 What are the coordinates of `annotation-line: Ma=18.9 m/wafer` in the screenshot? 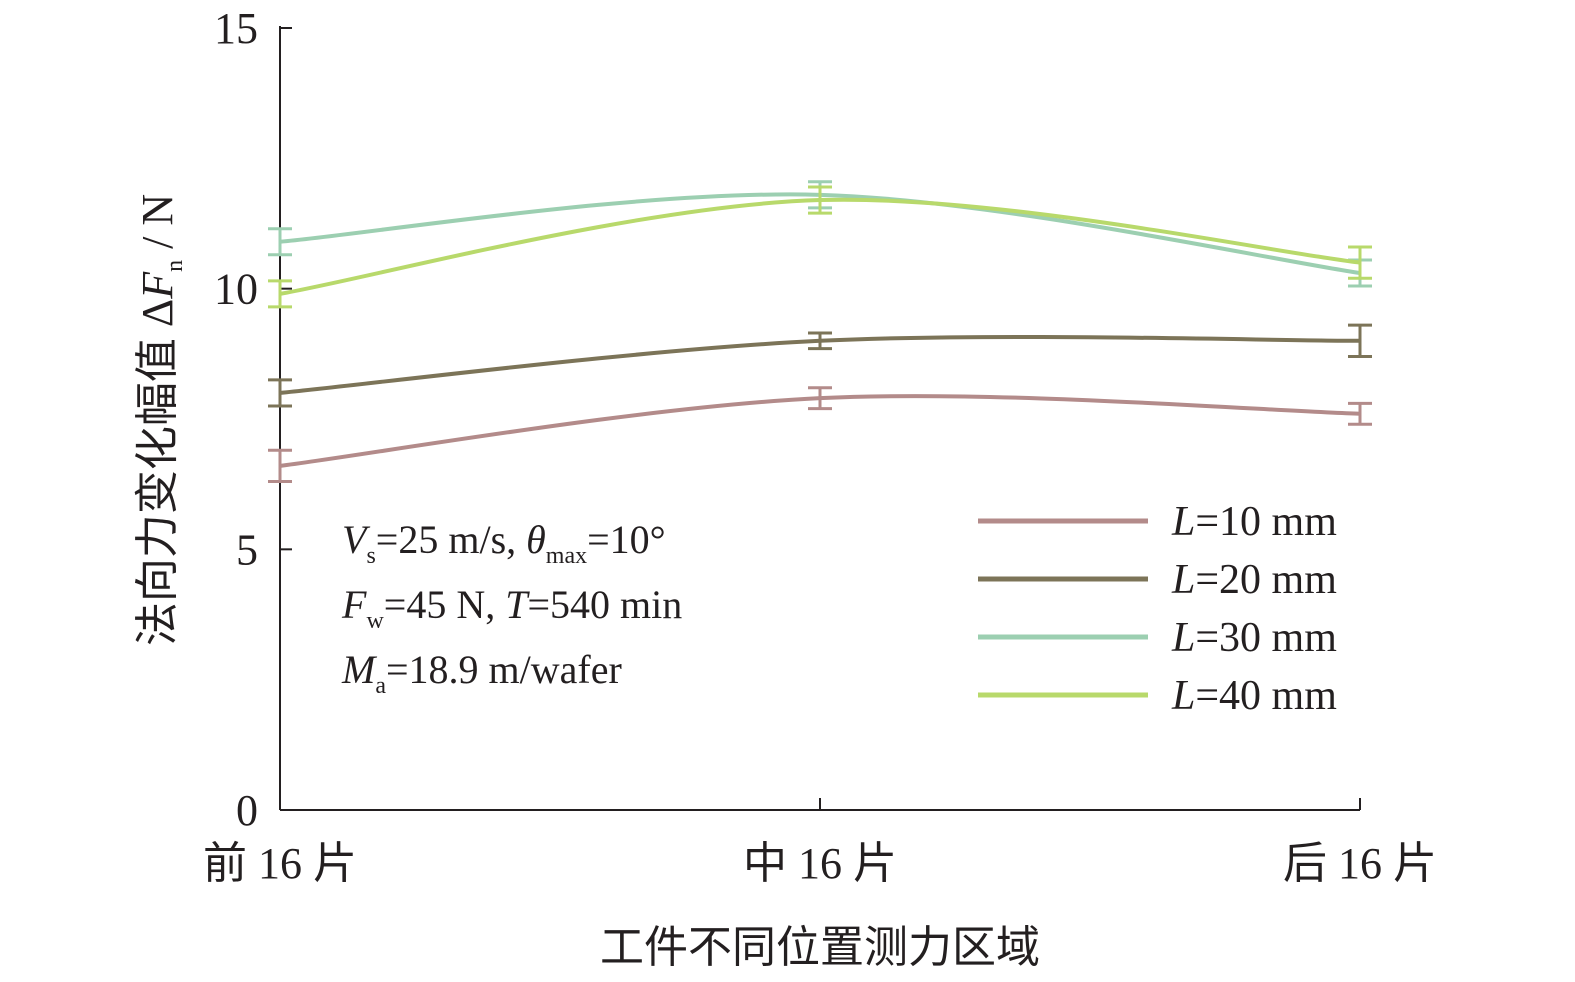 It's located at (481, 673).